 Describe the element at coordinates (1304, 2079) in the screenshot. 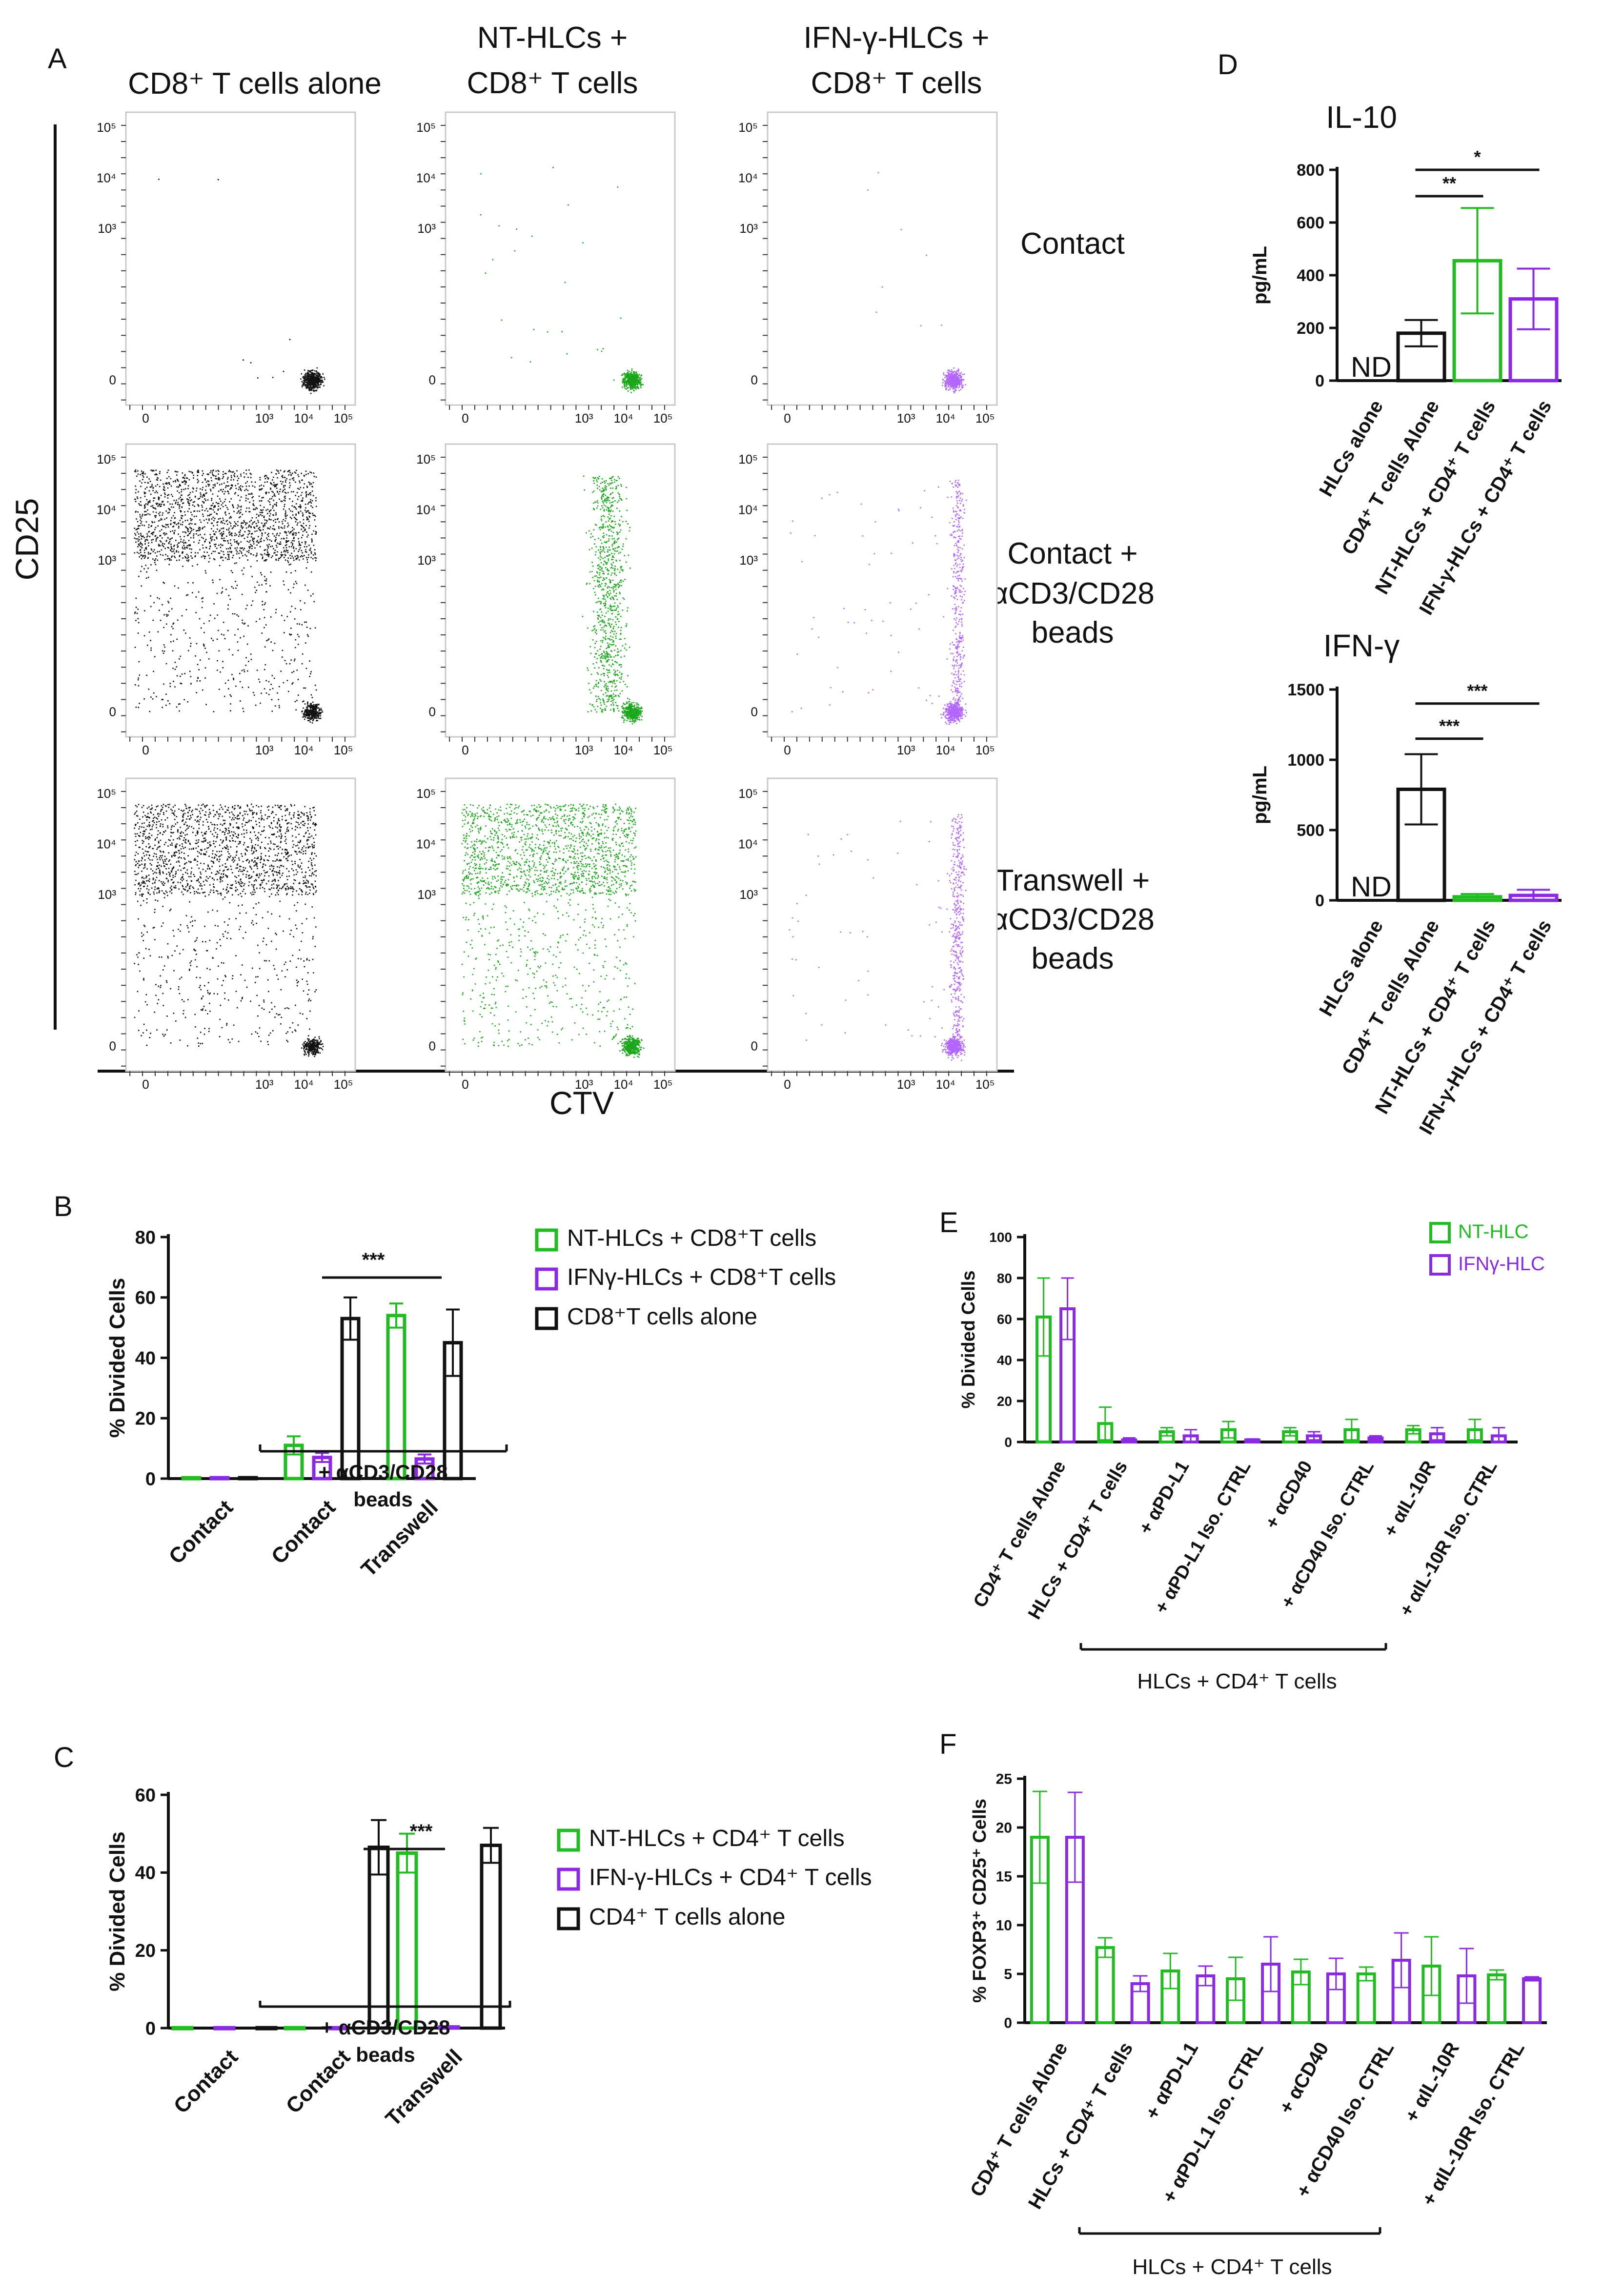

I see `category-label: + αCD40` at that location.